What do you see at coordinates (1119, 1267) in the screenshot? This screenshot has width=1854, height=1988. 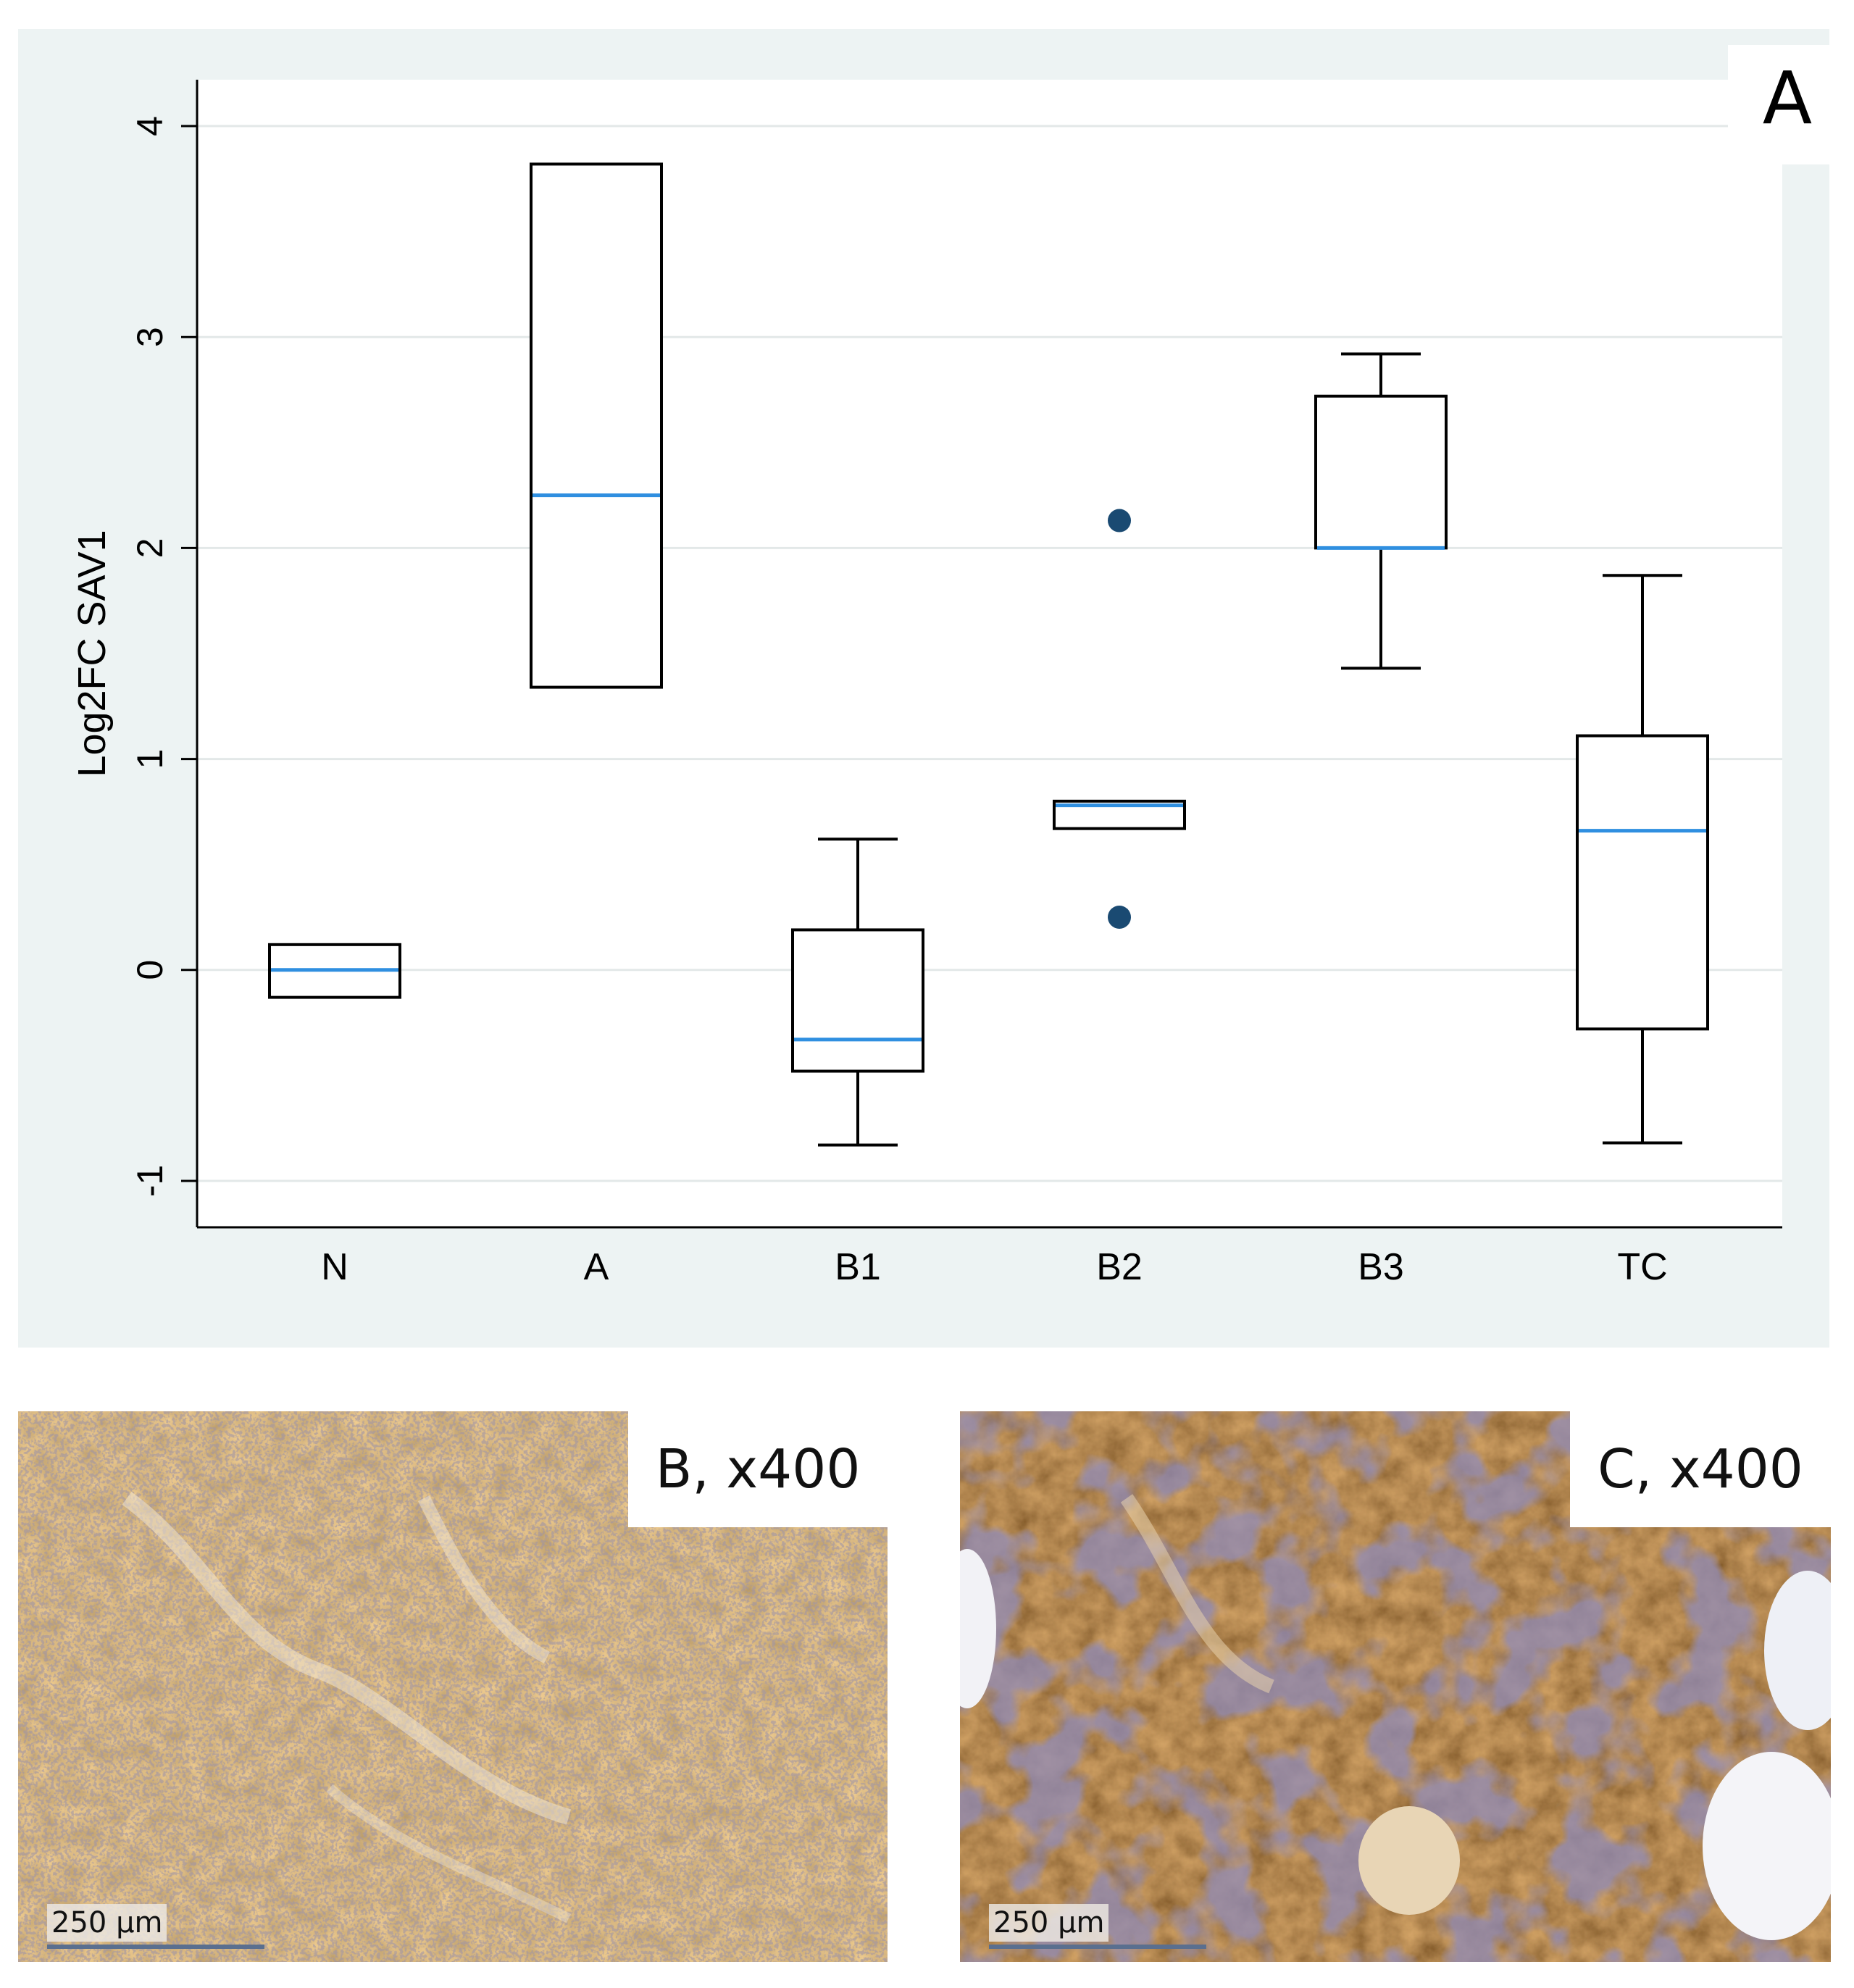 I see `x-tick-label: B2` at bounding box center [1119, 1267].